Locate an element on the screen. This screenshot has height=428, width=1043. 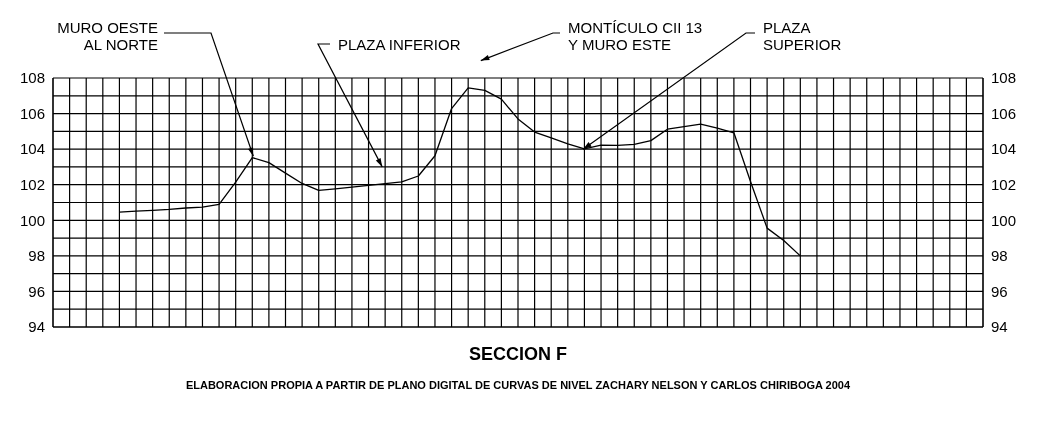
y2-tick-label: 104 is located at coordinates (1004, 149).